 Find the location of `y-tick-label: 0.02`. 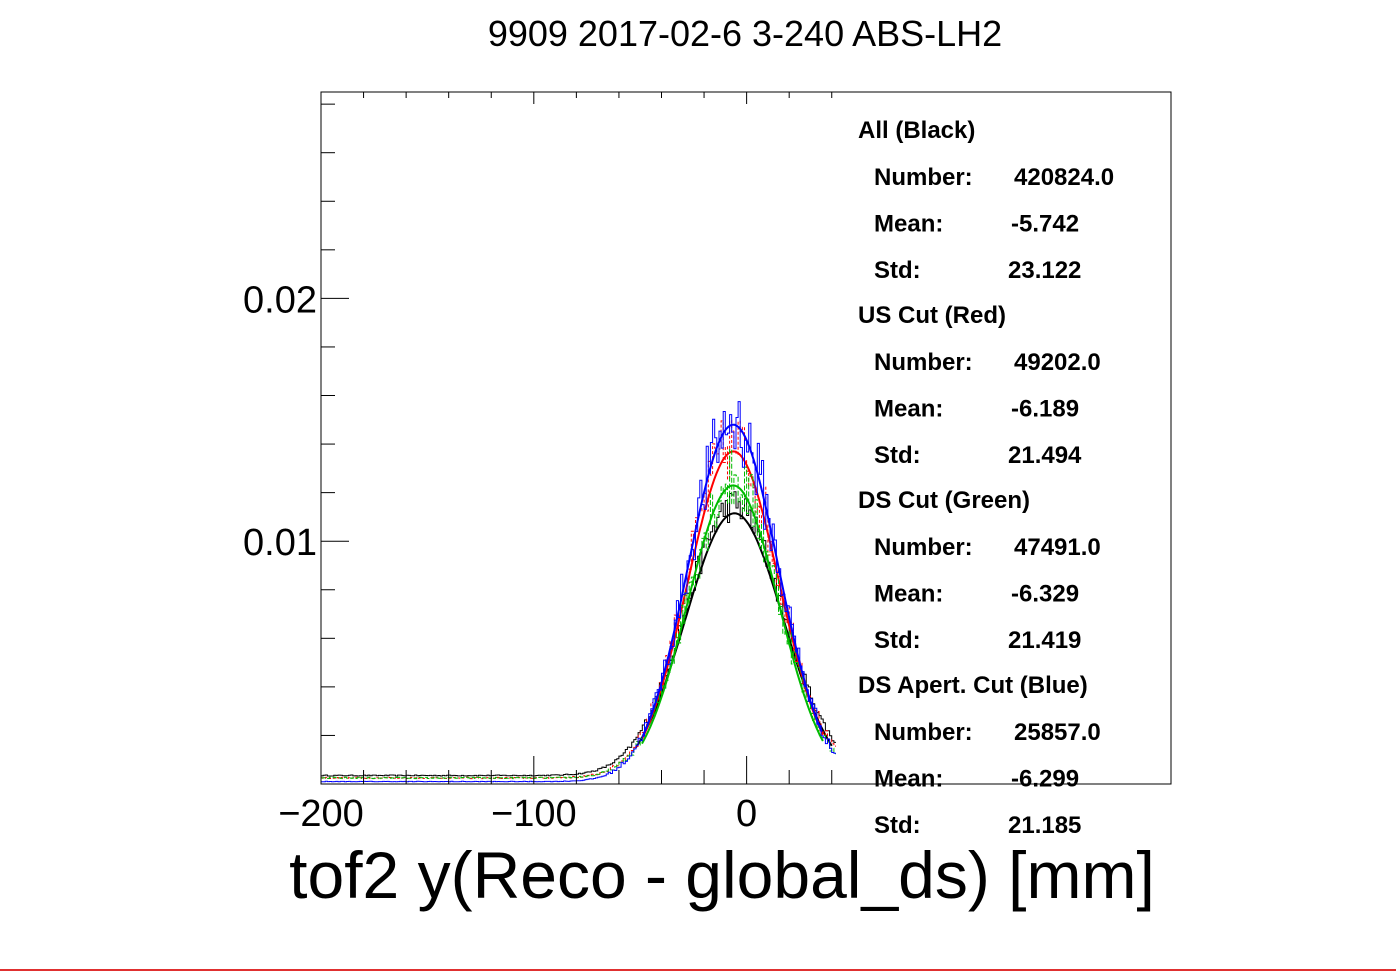

y-tick-label: 0.02 is located at coordinates (280, 300).